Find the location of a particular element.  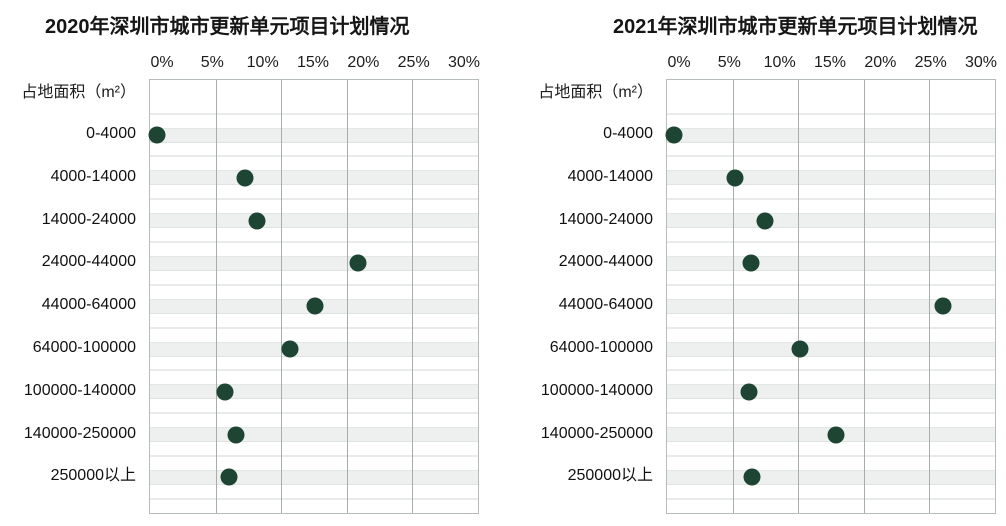

x-axis-tick: 30% is located at coordinates (464, 62).